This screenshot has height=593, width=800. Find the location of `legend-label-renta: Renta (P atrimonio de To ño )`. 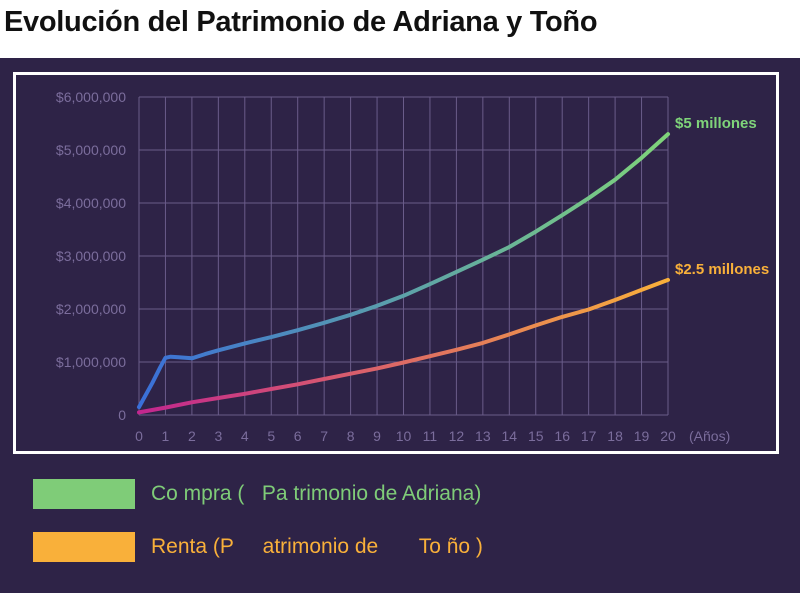

legend-label-renta: Renta (P atrimonio de To ño ) is located at coordinates (317, 546).